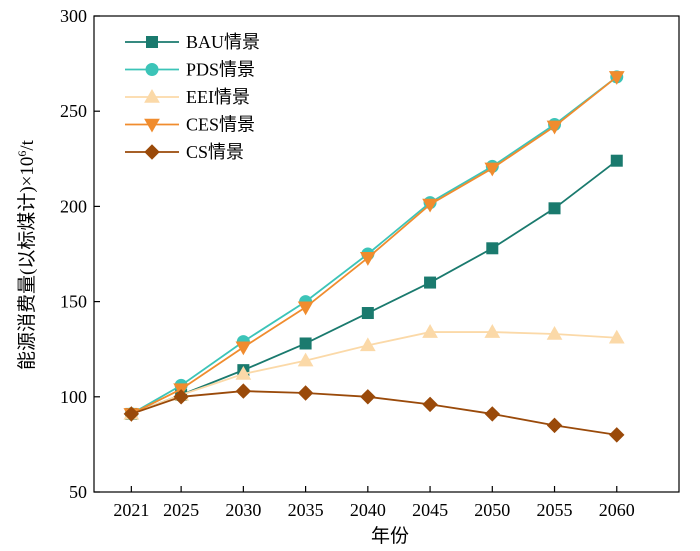  Describe the element at coordinates (27, 144) in the screenshot. I see `y-axis-label-unit: /t` at that location.